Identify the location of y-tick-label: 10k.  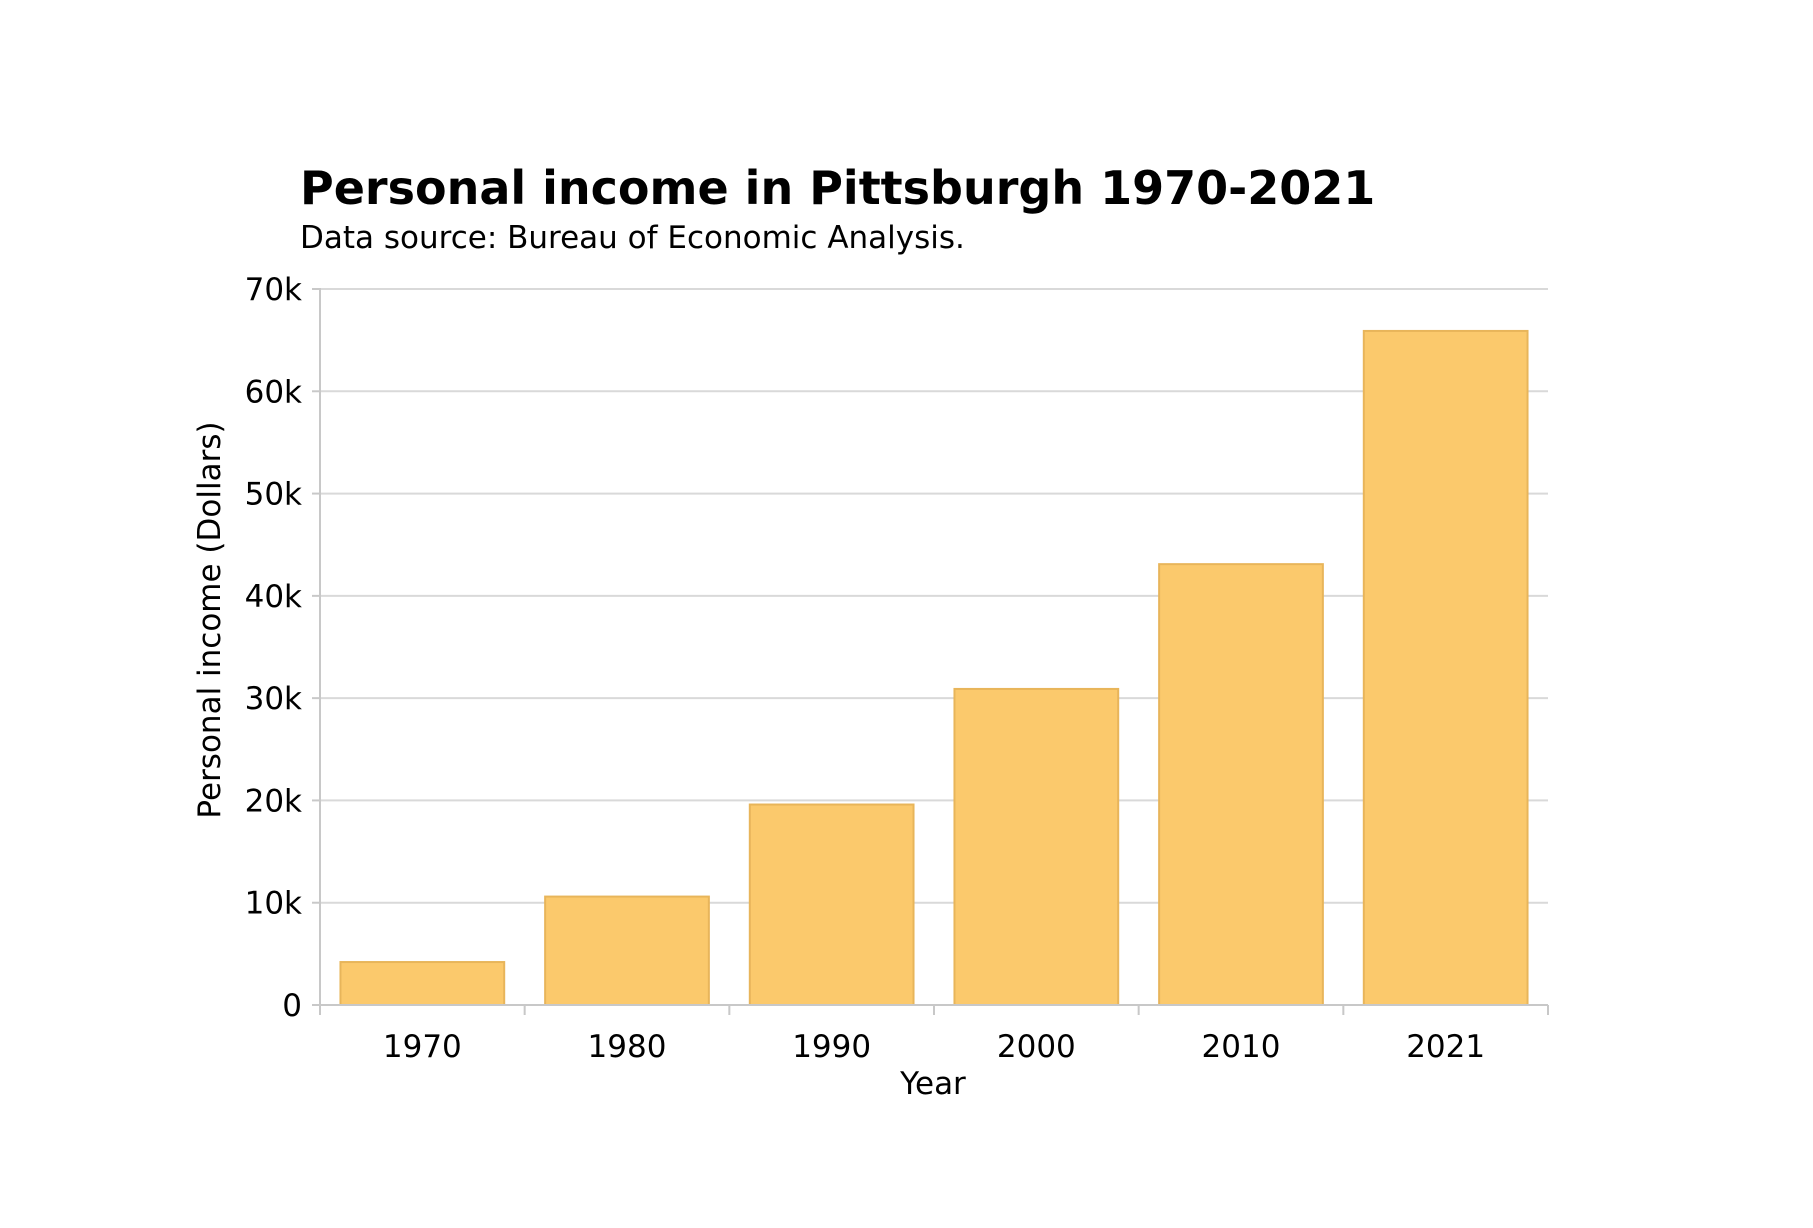
(273, 904).